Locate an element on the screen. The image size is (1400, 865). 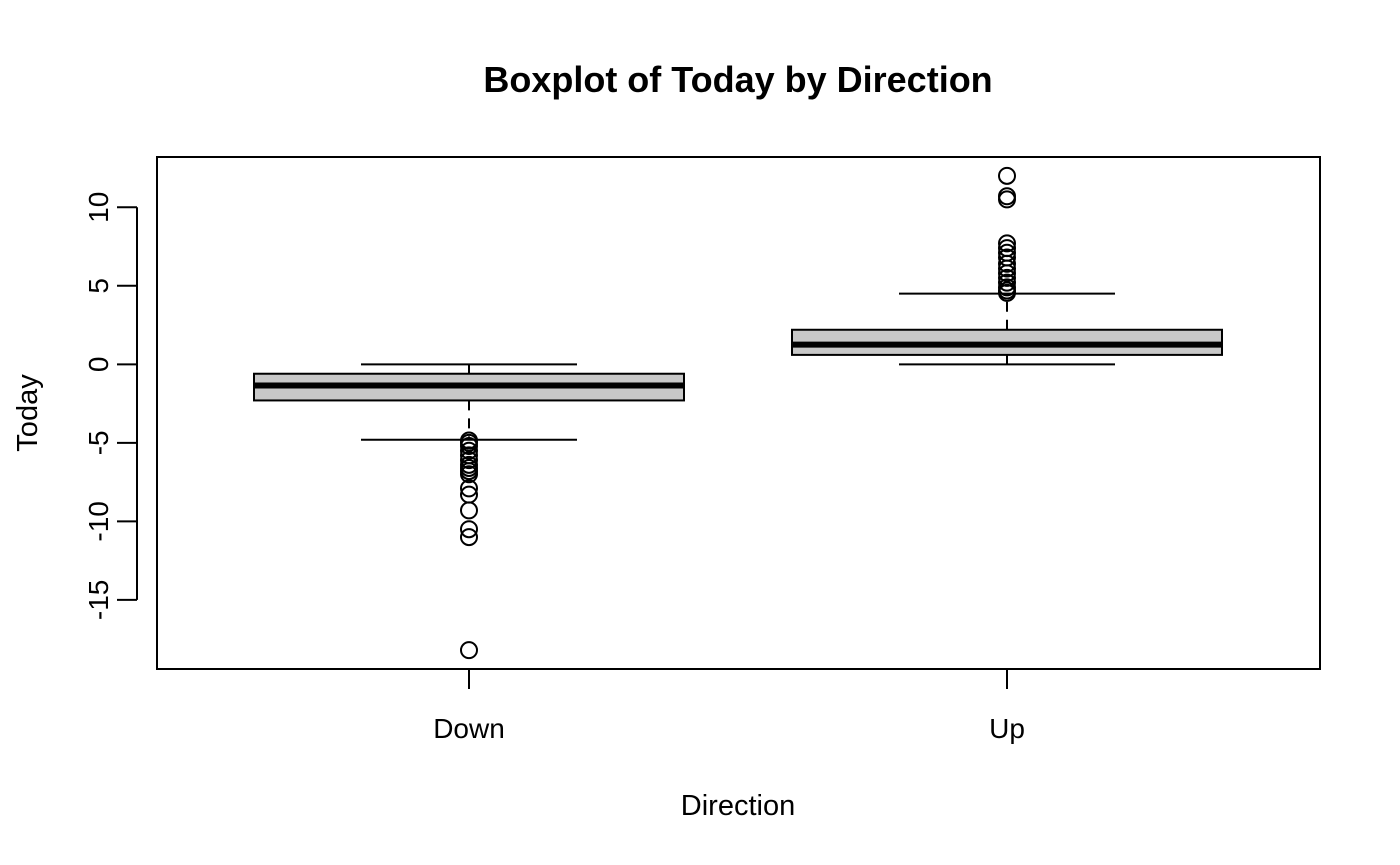
y-tick-label: 10 is located at coordinates (98, 207).